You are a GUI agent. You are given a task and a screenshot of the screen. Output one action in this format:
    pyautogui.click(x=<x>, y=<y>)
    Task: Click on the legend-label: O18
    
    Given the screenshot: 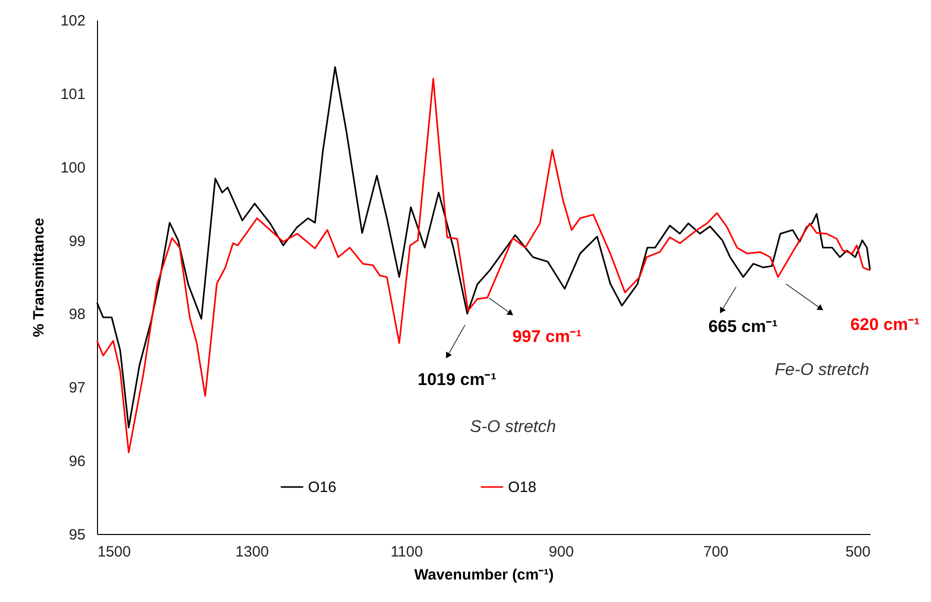 What is the action you would take?
    pyautogui.click(x=522, y=487)
    